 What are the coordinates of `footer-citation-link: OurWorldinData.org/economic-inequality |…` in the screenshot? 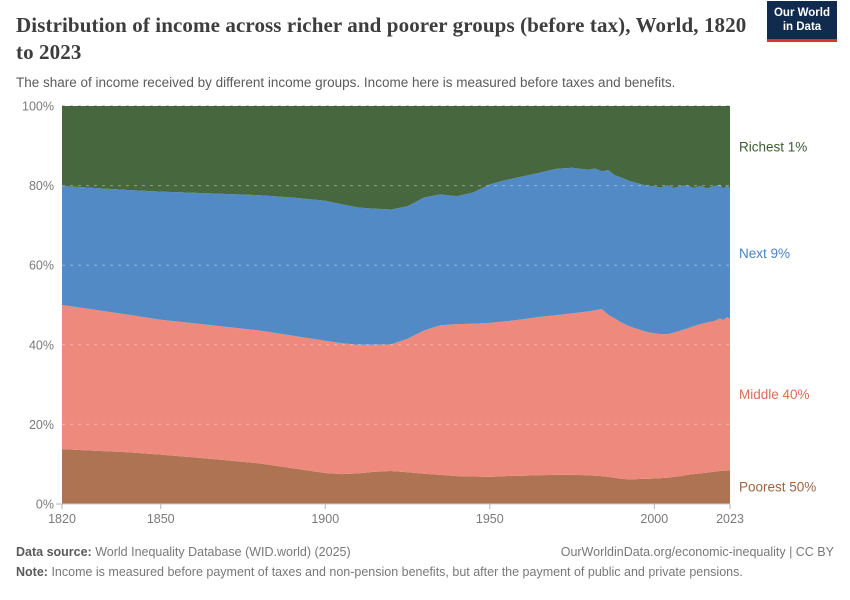 It's located at (697, 552).